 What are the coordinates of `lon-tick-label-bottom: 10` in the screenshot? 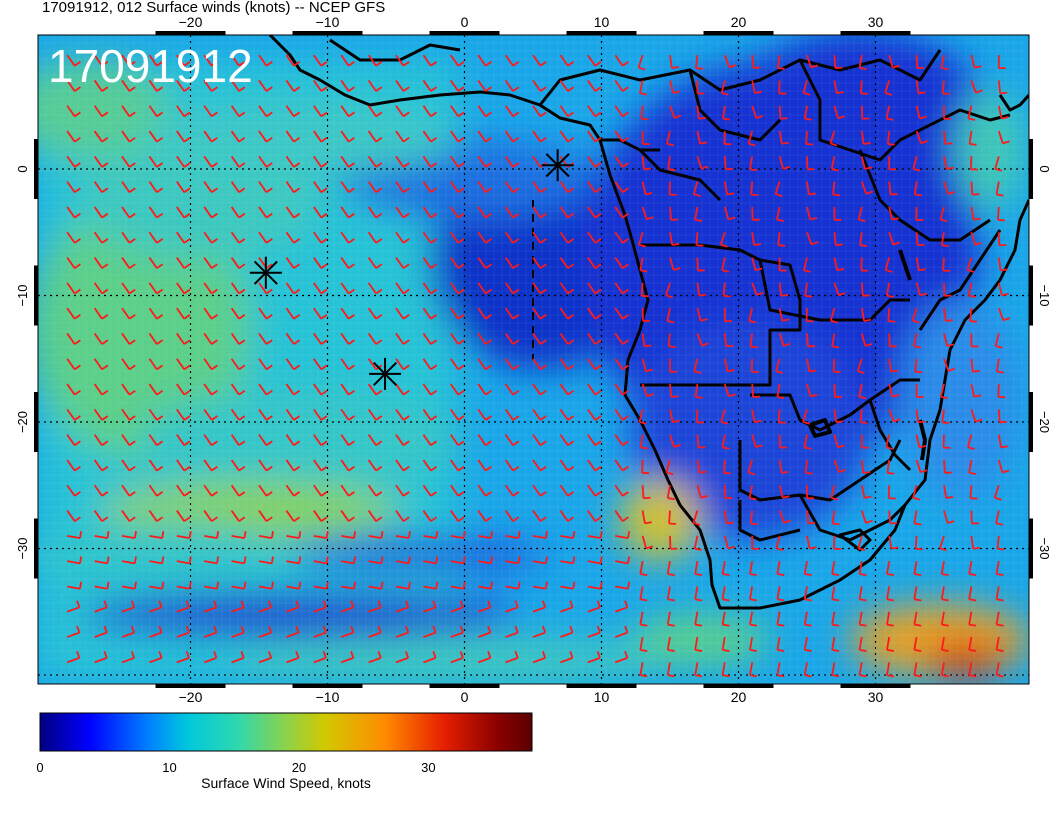 It's located at (602, 697).